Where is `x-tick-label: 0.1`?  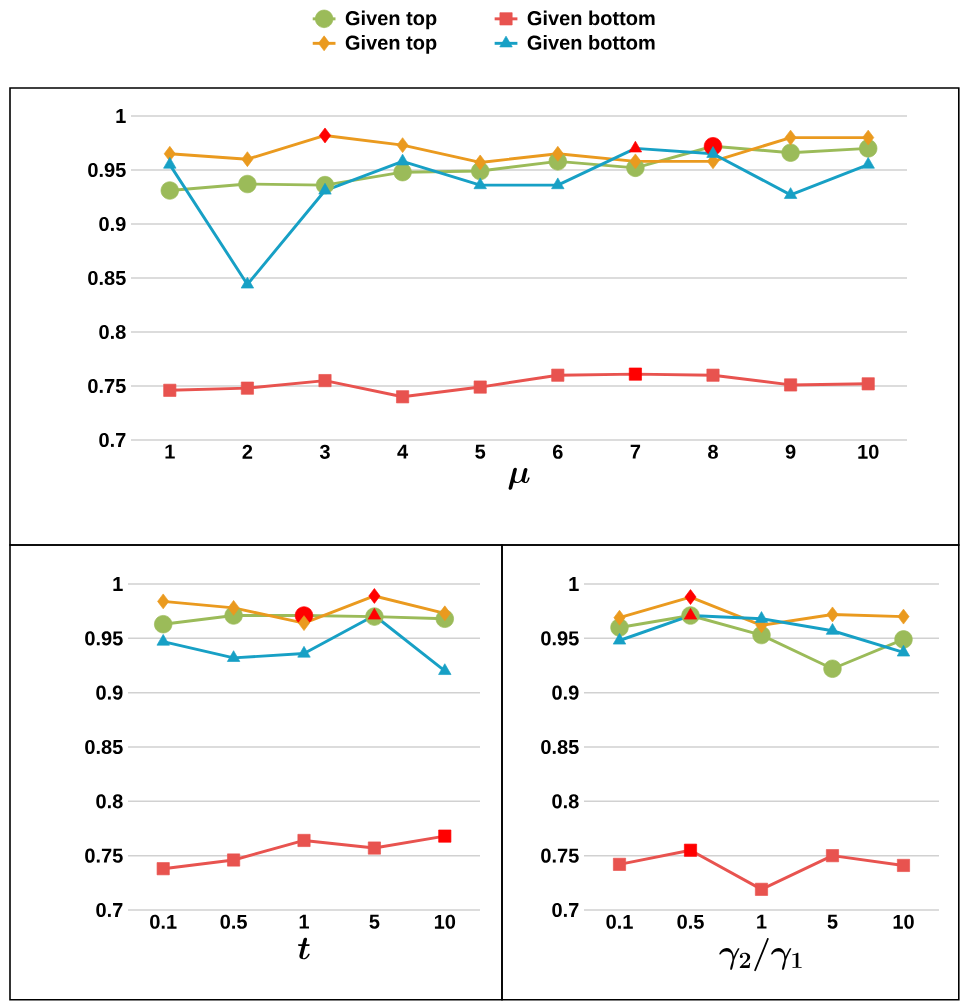
x-tick-label: 0.1 is located at coordinates (163, 921).